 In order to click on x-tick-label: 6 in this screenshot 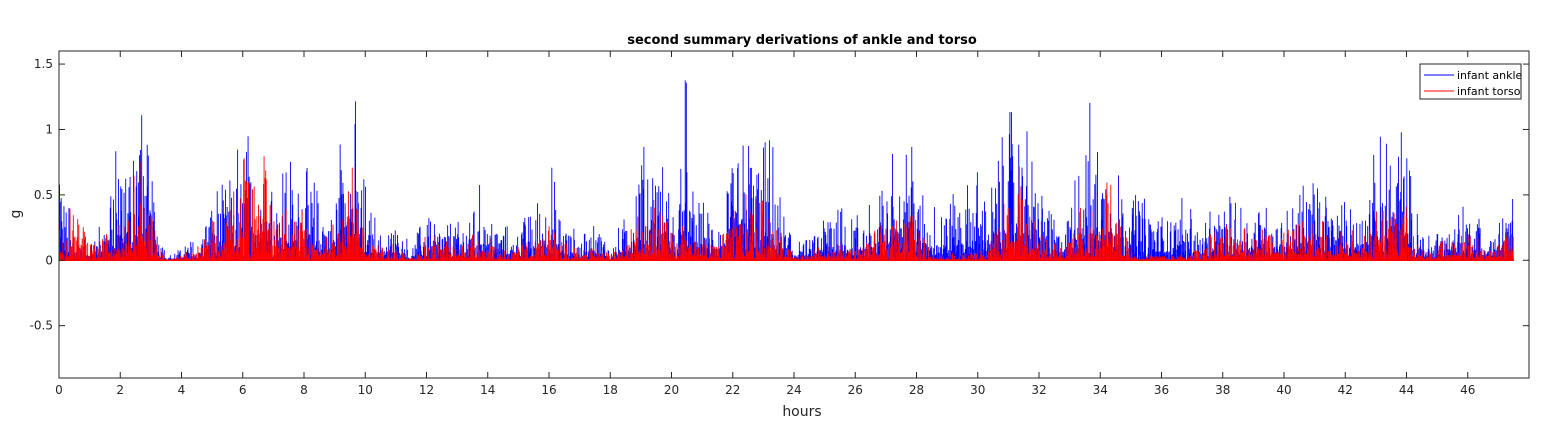, I will do `click(243, 390)`.